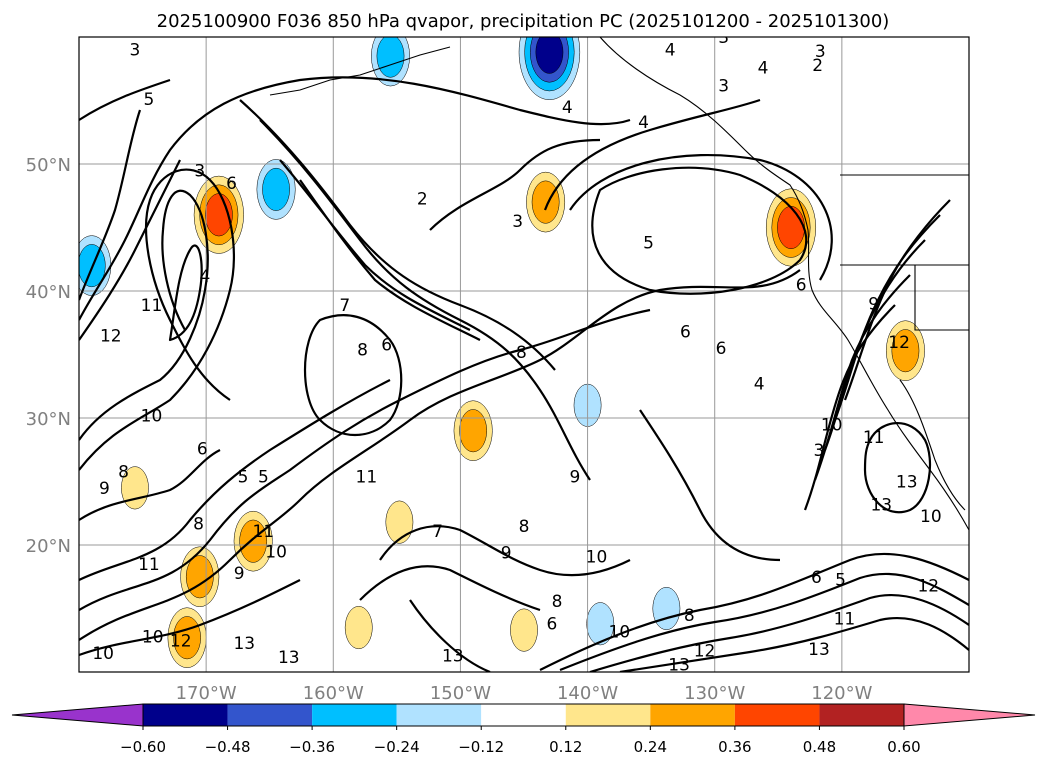 Image resolution: width=1047 pixels, height=765 pixels. I want to click on x-tick-label: 130°W, so click(714, 693).